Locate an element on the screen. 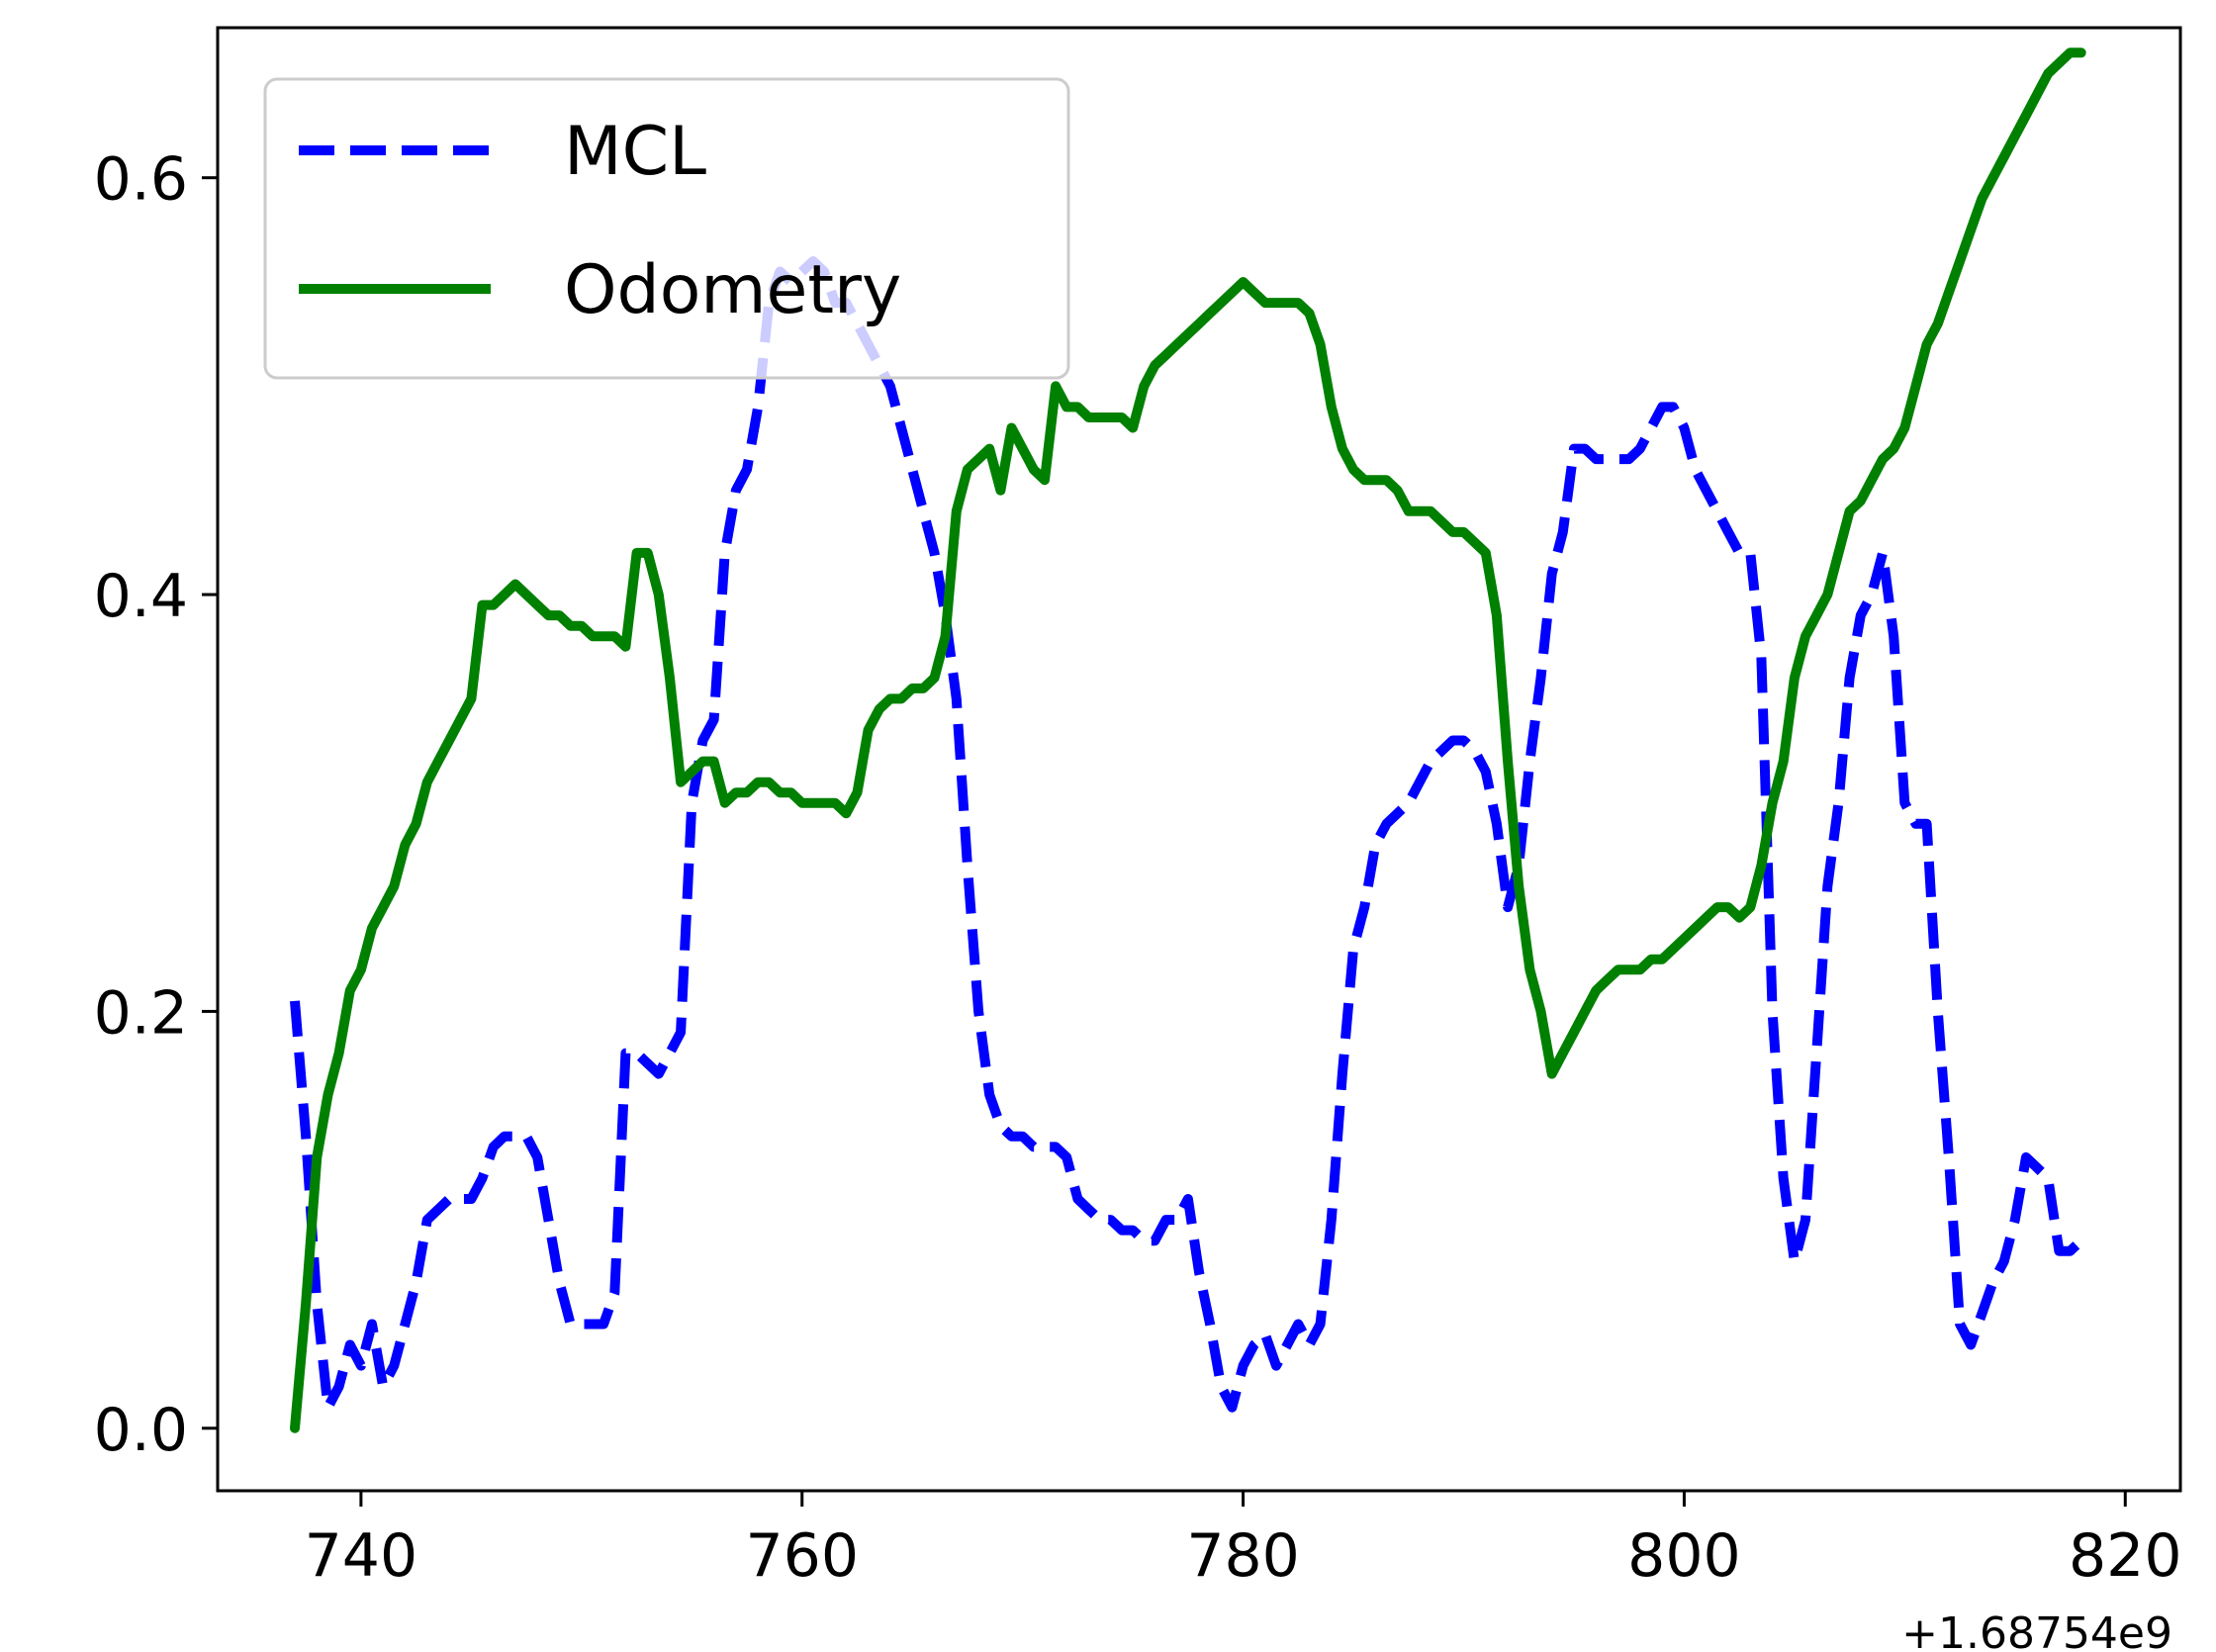  legend: MCL Odometry is located at coordinates (666, 229).